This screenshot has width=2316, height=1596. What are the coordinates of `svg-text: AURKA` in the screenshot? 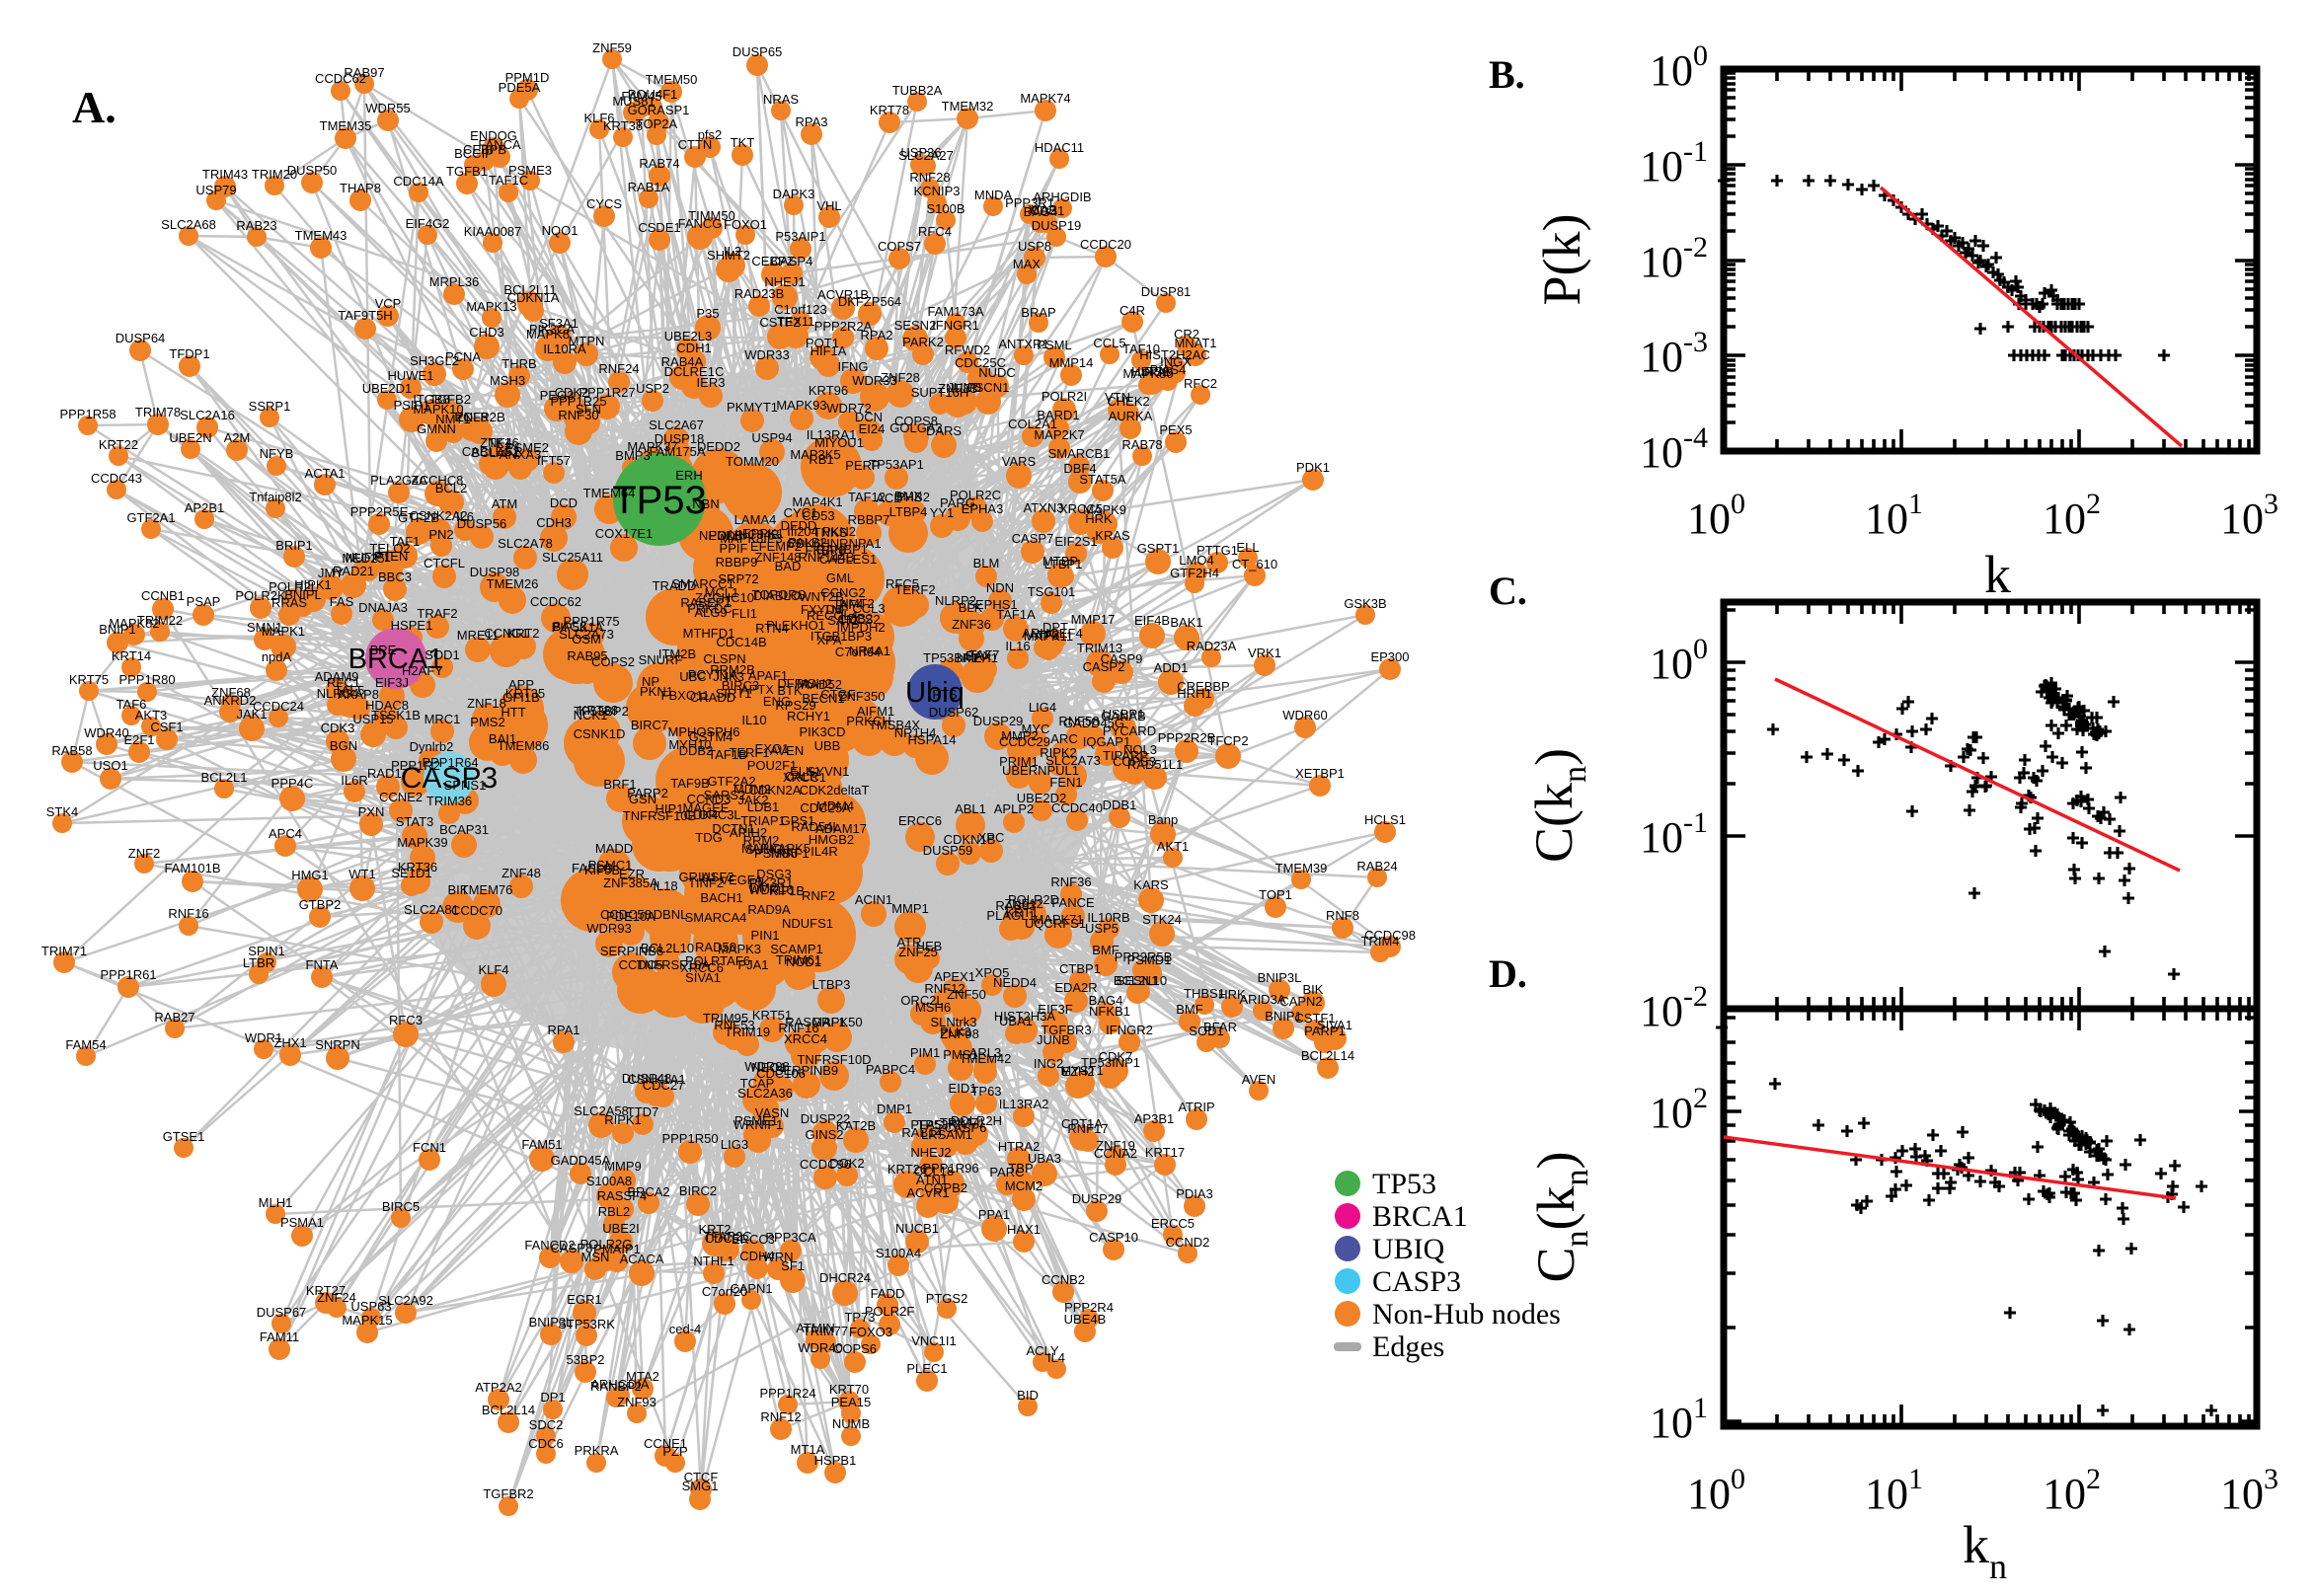 It's located at (1131, 416).